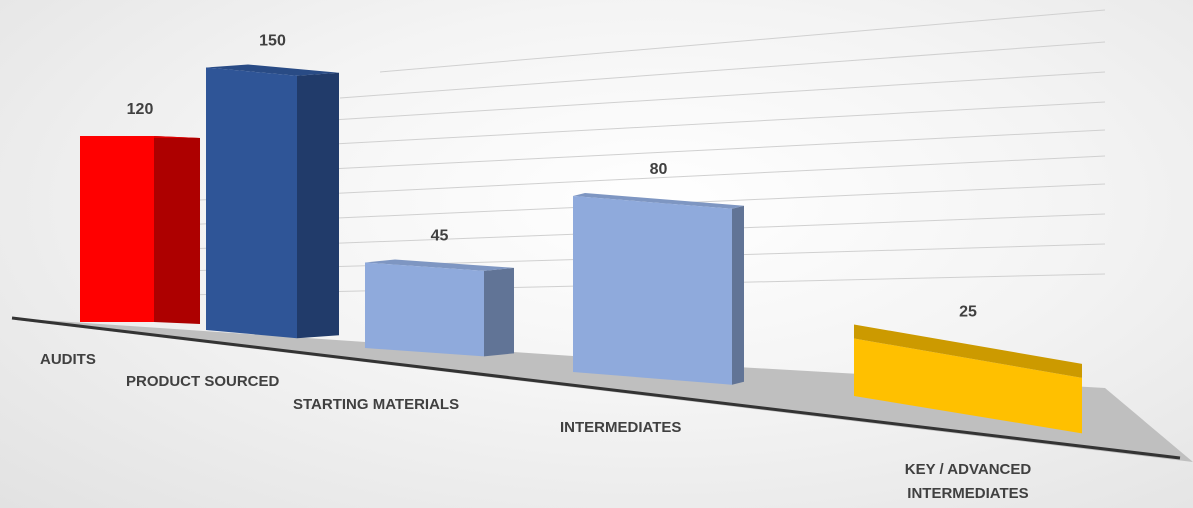 The width and height of the screenshot is (1193, 508). What do you see at coordinates (620, 427) in the screenshot?
I see `category-label: INTERMEDIATES` at bounding box center [620, 427].